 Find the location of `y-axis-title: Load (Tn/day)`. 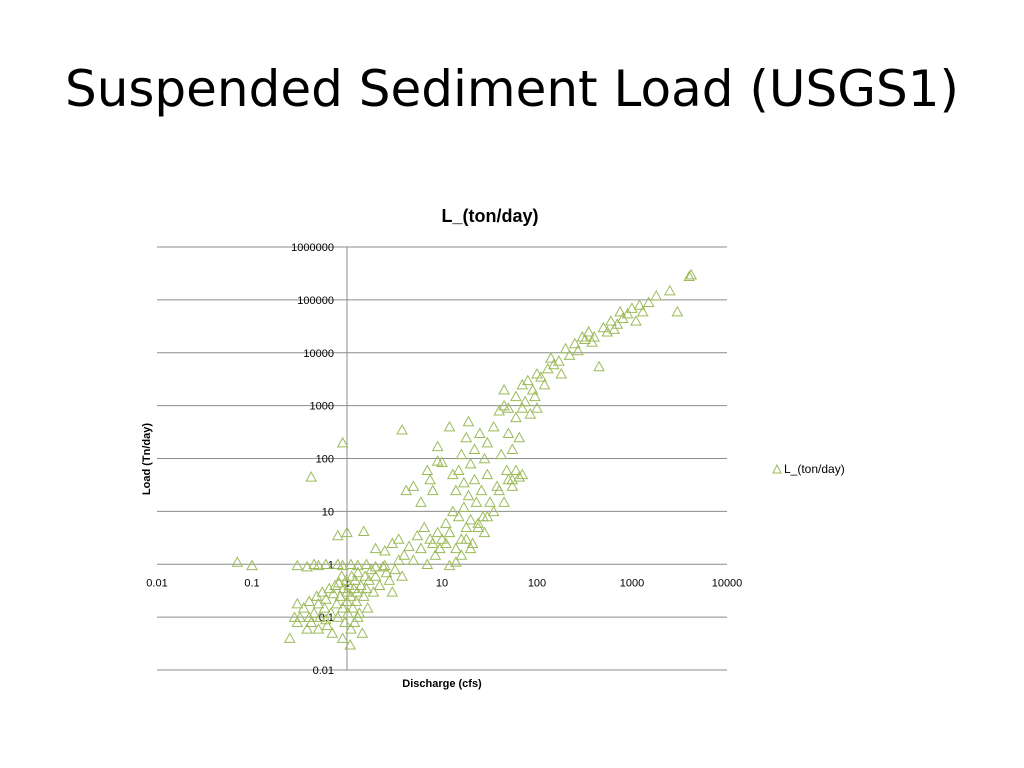

y-axis-title: Load (Tn/day) is located at coordinates (147, 459).